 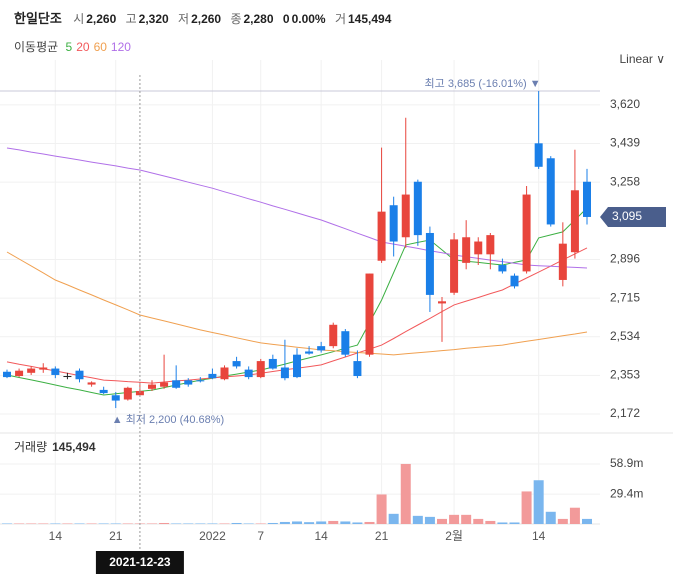 I want to click on y-tick-label: 2,534, so click(x=625, y=336).